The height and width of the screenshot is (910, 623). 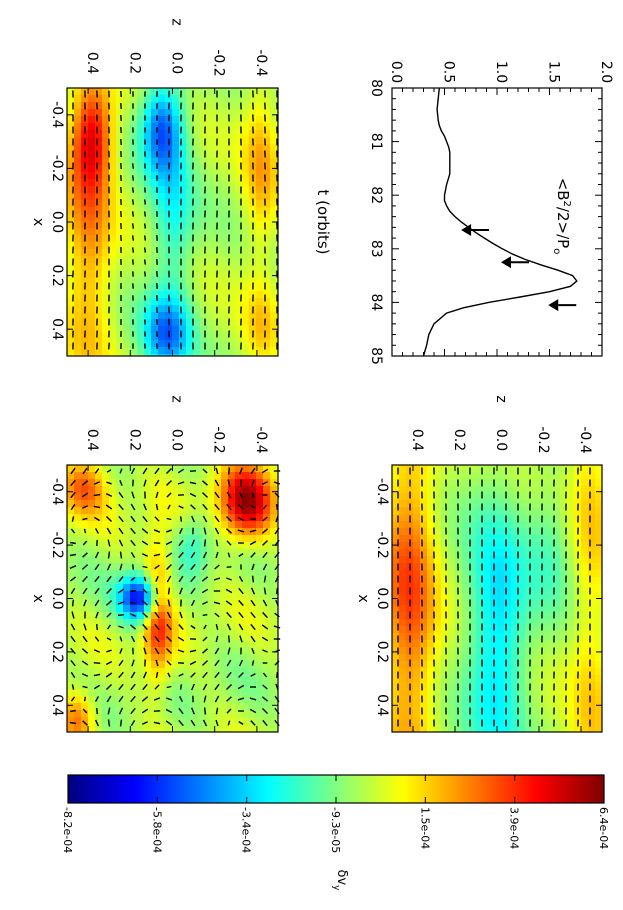 I want to click on time-series-frame, so click(x=497, y=222).